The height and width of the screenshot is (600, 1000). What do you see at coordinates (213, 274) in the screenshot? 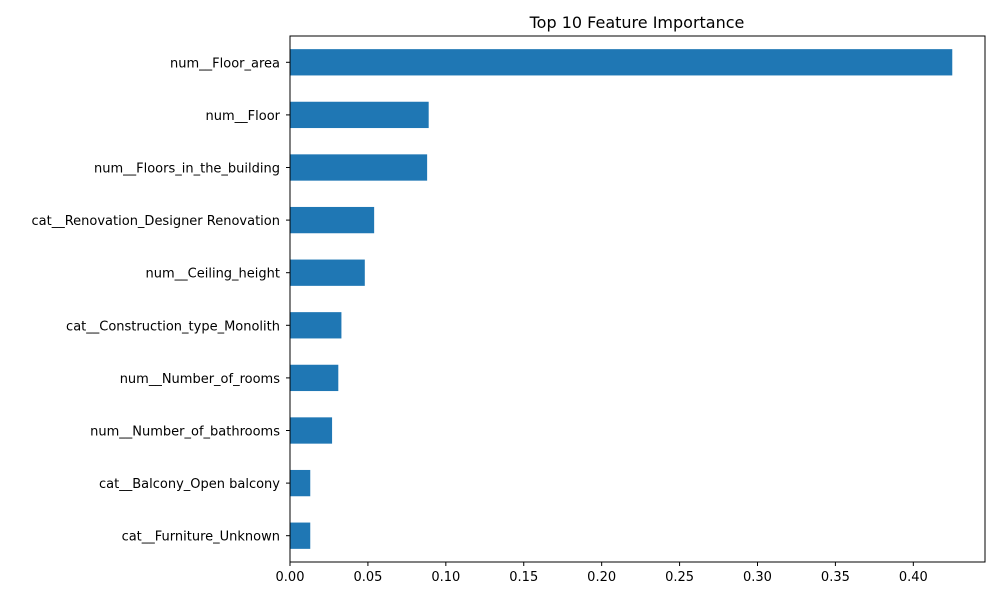
I see `y-tick-label-4: num__Ceiling_height` at bounding box center [213, 274].